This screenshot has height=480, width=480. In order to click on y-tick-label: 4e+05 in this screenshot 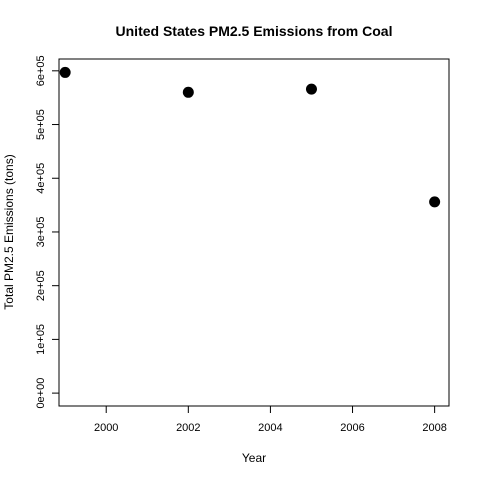, I will do `click(41, 178)`.